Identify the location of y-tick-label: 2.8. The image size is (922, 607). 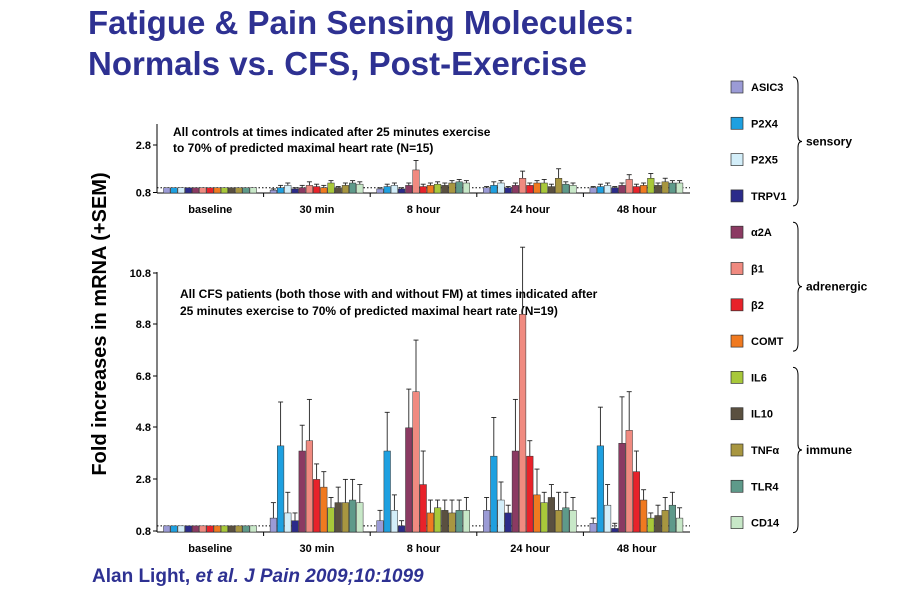
(143, 146).